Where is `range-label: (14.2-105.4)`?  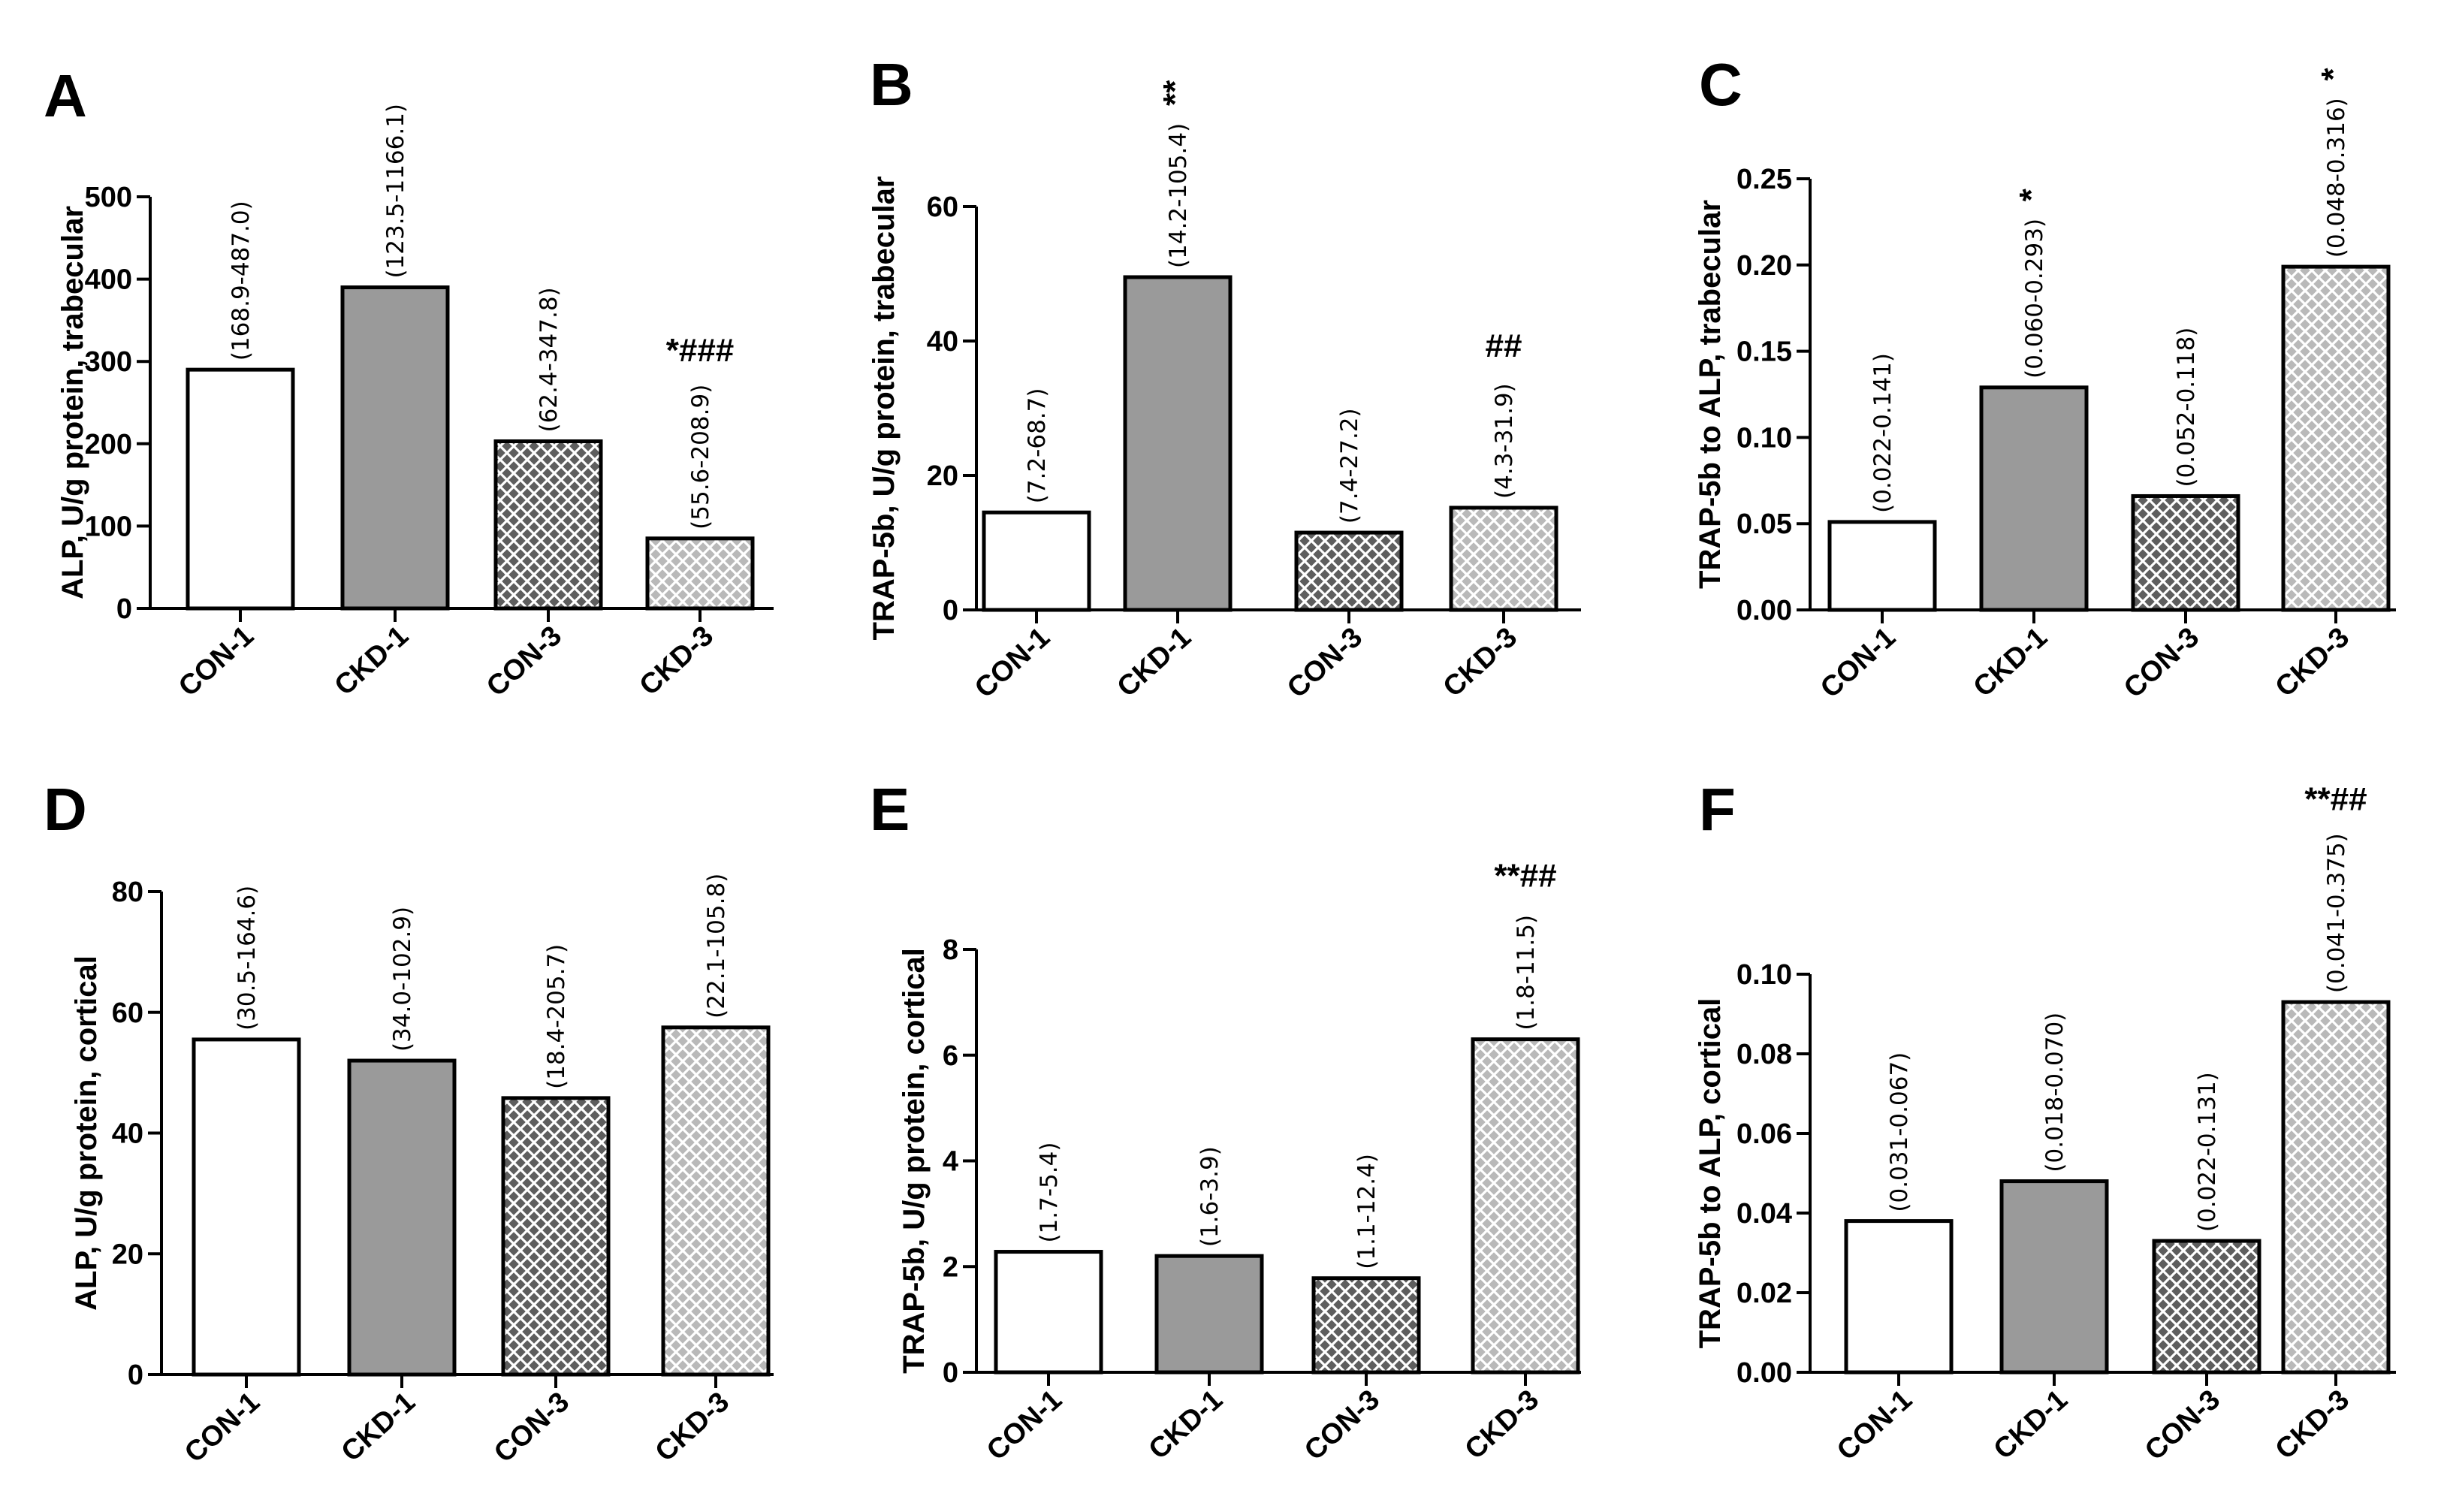 range-label: (14.2-105.4) is located at coordinates (1179, 195).